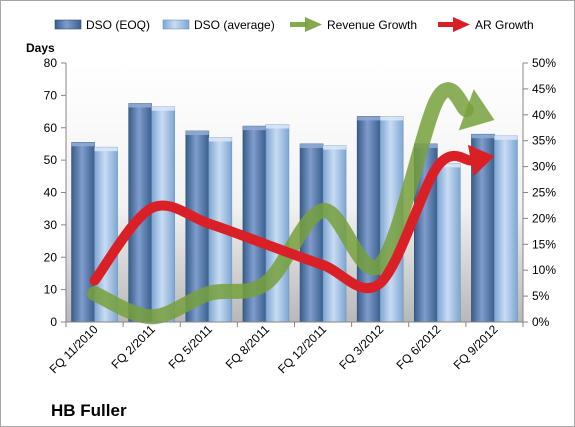 The height and width of the screenshot is (427, 575). What do you see at coordinates (51, 225) in the screenshot?
I see `y-tick-label: 30` at bounding box center [51, 225].